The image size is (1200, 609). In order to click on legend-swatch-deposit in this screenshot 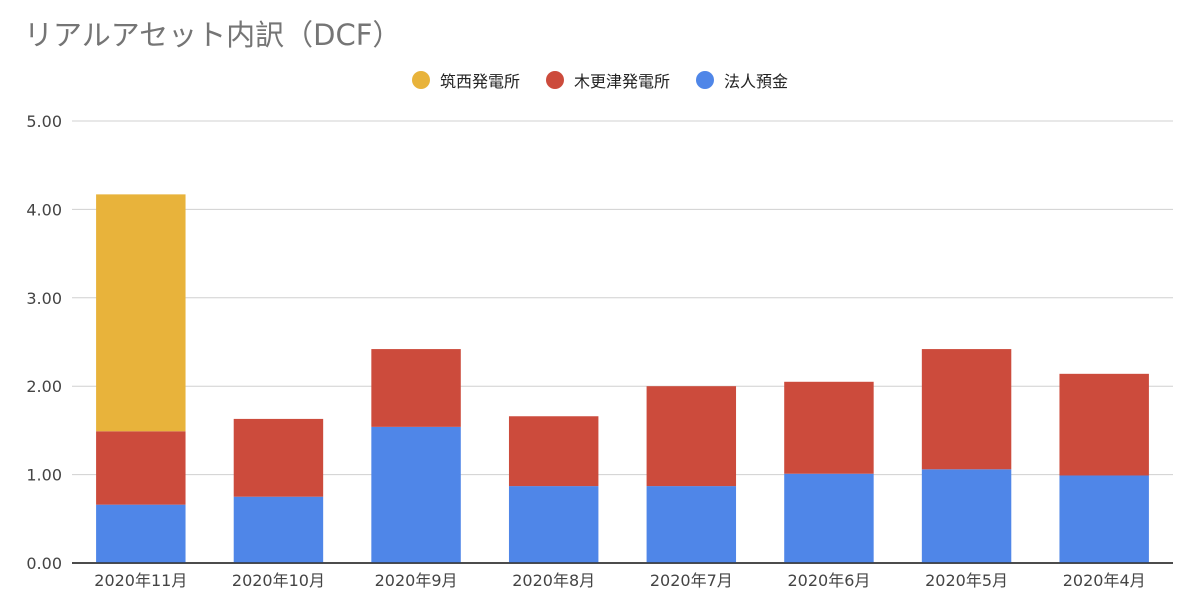, I will do `click(705, 80)`.